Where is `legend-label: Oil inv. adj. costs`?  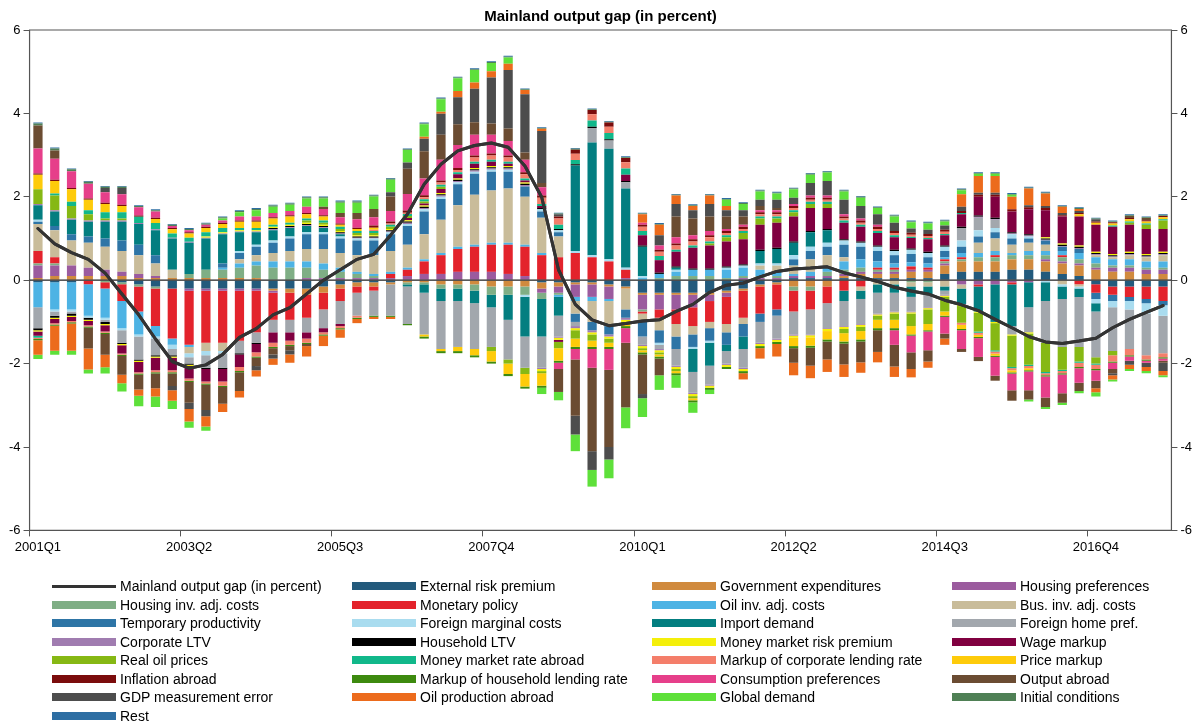
legend-label: Oil inv. adj. costs is located at coordinates (772, 604).